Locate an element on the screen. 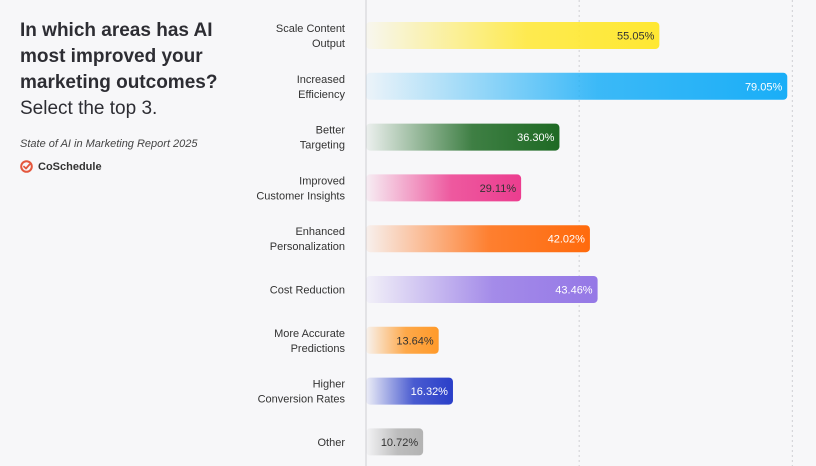  category-label: Better is located at coordinates (331, 131).